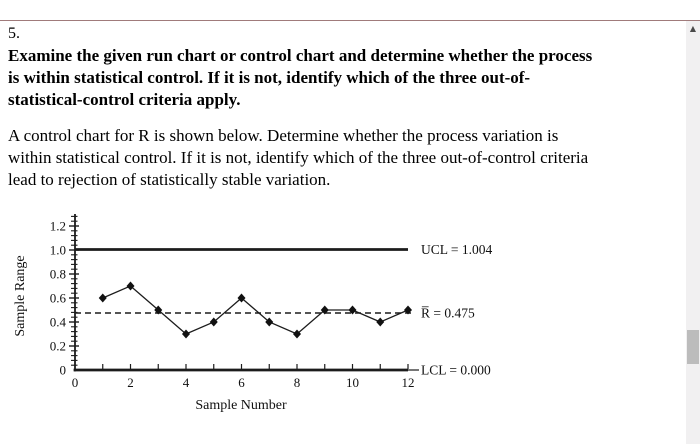  What do you see at coordinates (297, 382) in the screenshot?
I see `x-tick-label: 8` at bounding box center [297, 382].